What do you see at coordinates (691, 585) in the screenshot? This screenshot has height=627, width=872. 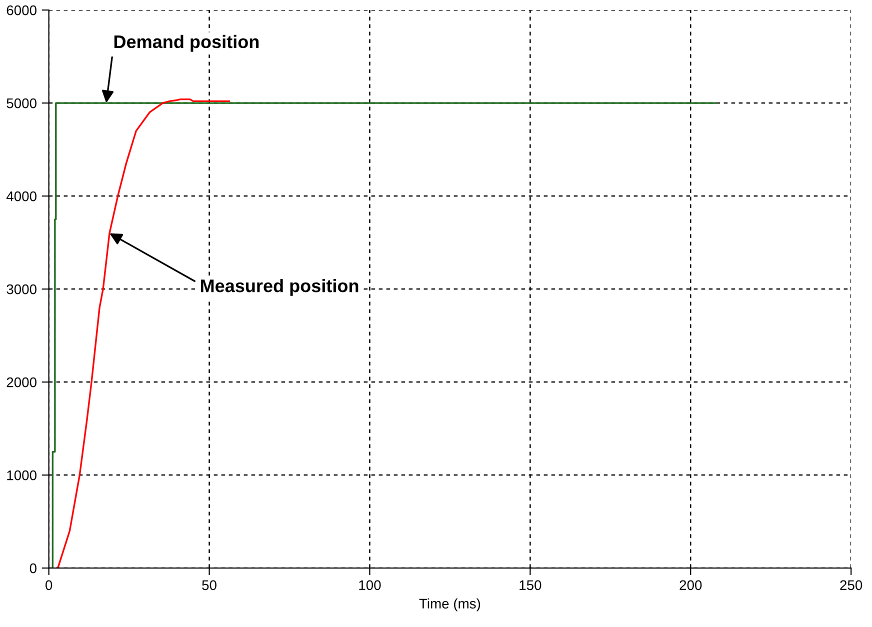 I see `x-tick-label: 200` at bounding box center [691, 585].